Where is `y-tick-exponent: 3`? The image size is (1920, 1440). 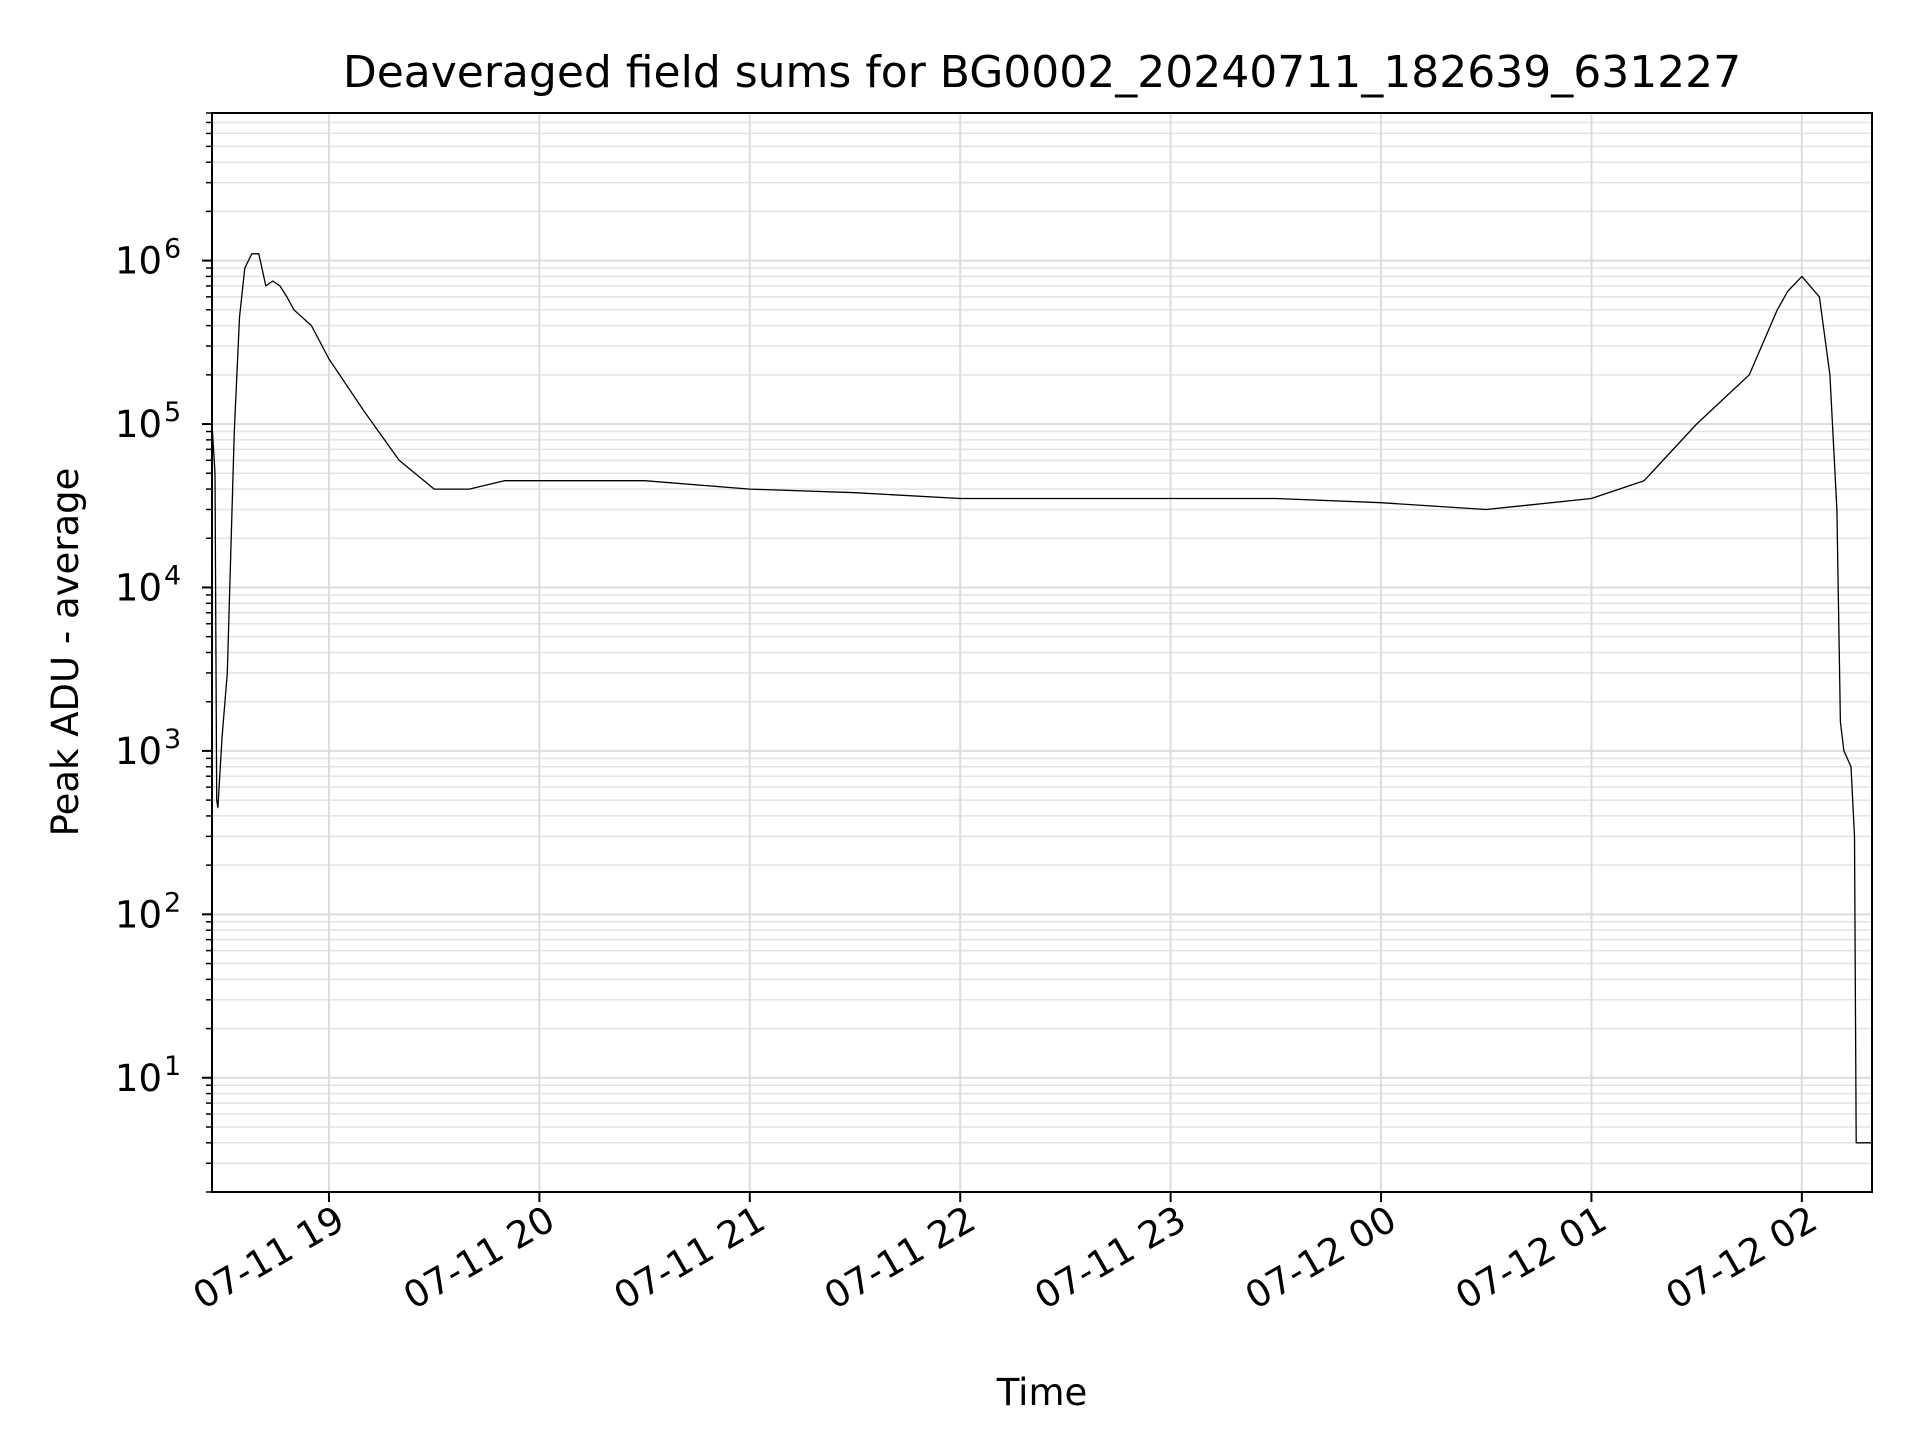
y-tick-exponent: 3 is located at coordinates (172, 739).